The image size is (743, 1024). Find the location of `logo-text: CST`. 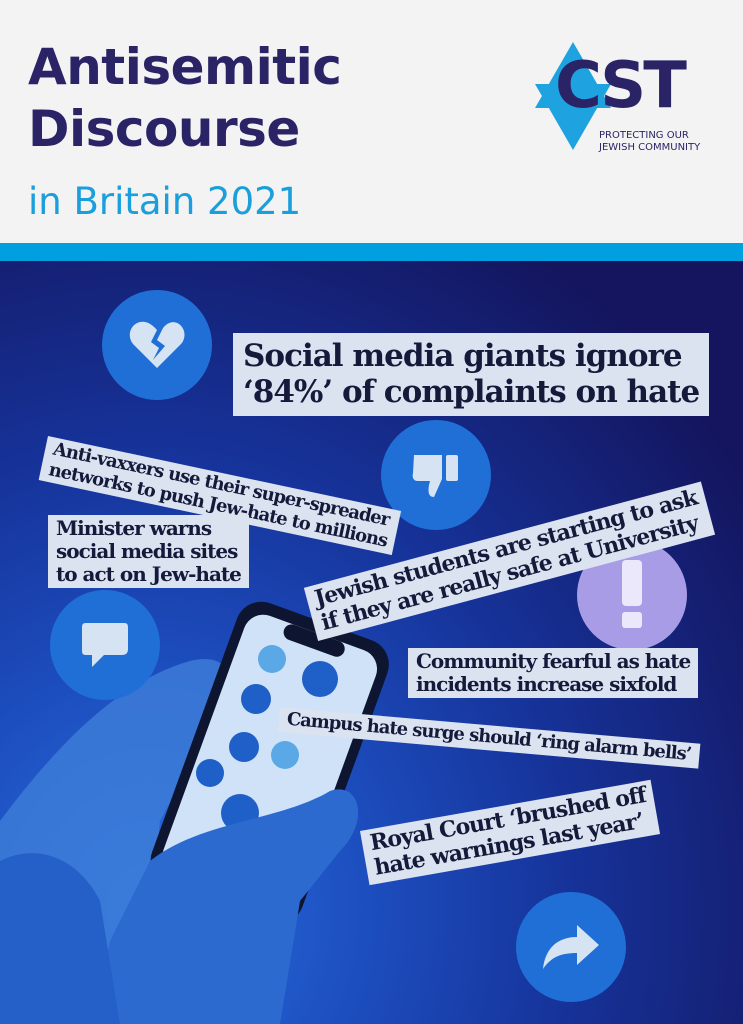

logo-text: CST is located at coordinates (621, 86).